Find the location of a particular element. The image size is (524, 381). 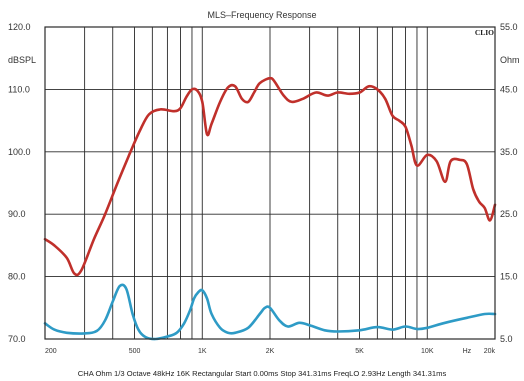

right-tick-labels: 5.0 15.0 25.0 35.0 45.0 55.0 is located at coordinates (509, 183).